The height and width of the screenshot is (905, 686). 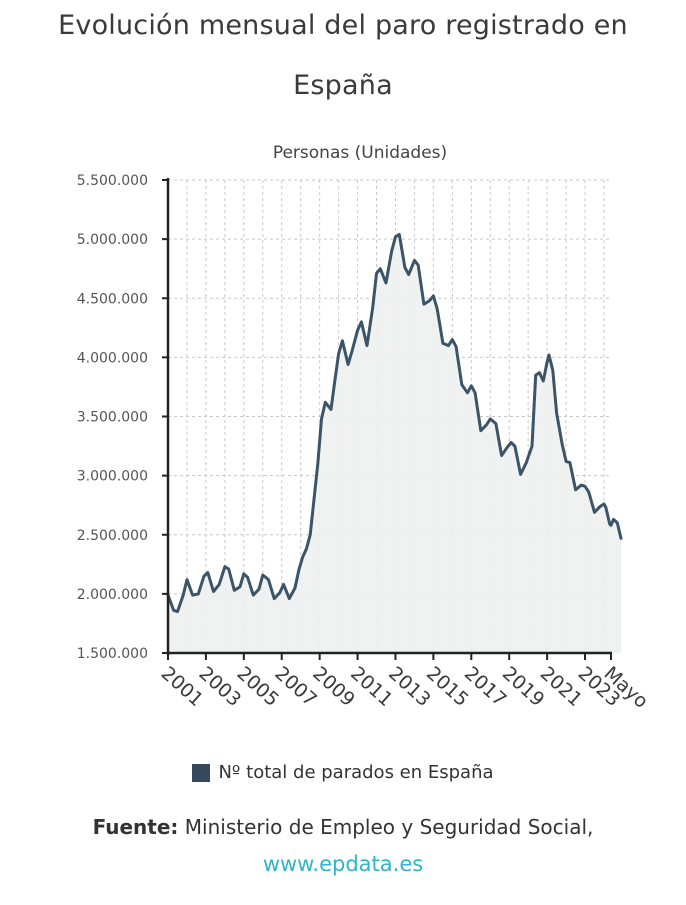 What do you see at coordinates (112, 536) in the screenshot?
I see `y-tick-label-2: 2.500.000` at bounding box center [112, 536].